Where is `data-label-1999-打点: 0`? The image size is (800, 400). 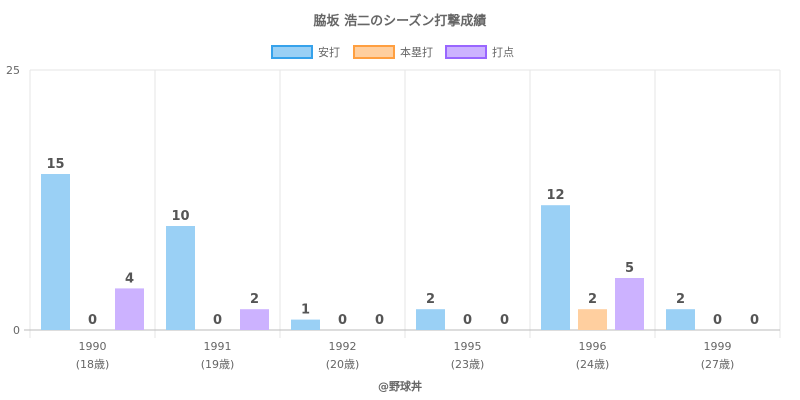 data-label-1999-打点: 0 is located at coordinates (754, 320).